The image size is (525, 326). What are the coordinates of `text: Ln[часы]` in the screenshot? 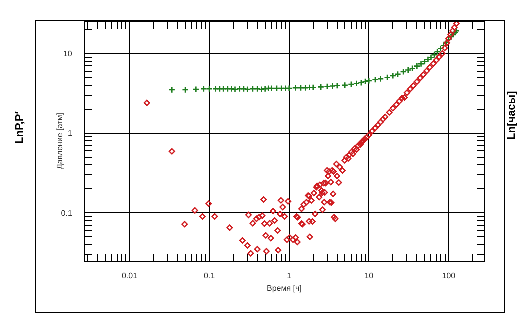 It's located at (512, 115).